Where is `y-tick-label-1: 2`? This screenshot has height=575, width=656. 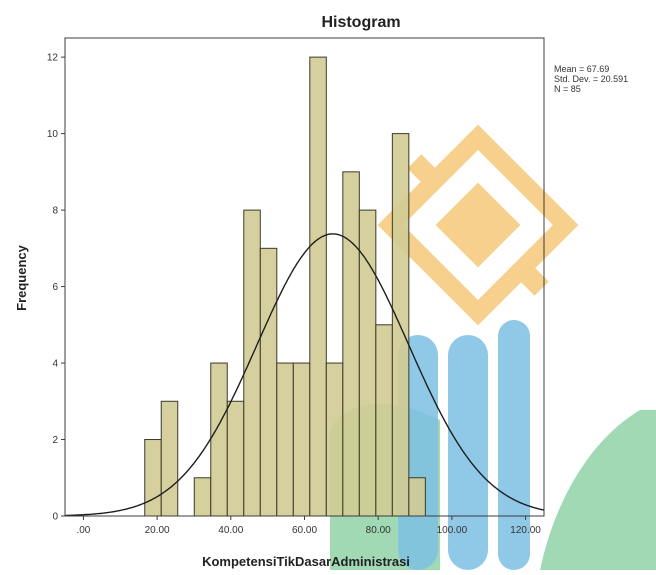
y-tick-label-1: 2 is located at coordinates (55, 440).